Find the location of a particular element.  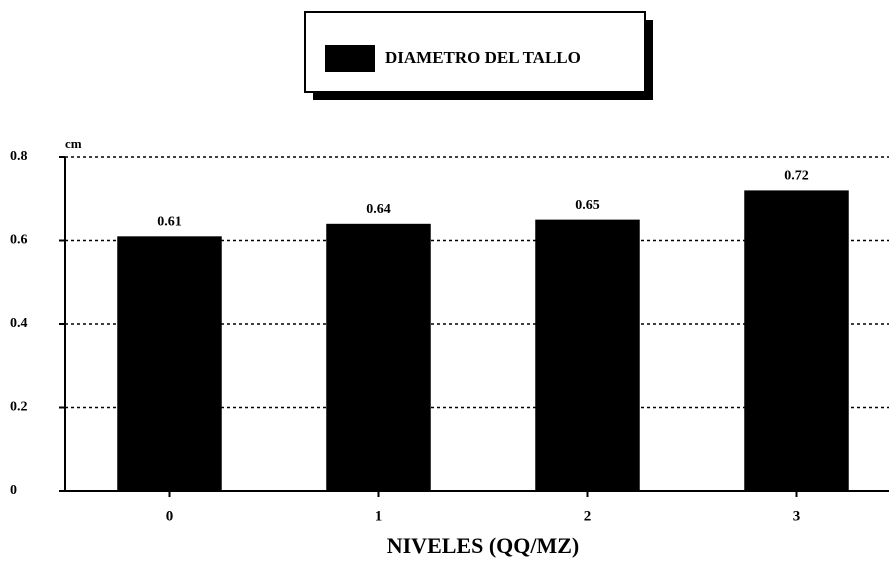

y-unit: cm is located at coordinates (73, 143).